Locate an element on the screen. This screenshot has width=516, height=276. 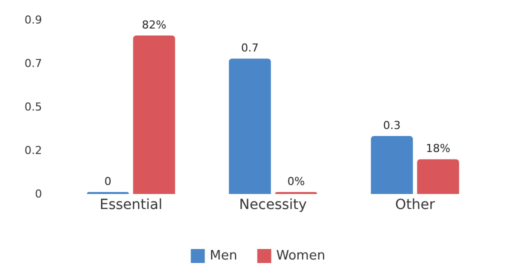
y-tick-label: 0.9 is located at coordinates (33, 20).